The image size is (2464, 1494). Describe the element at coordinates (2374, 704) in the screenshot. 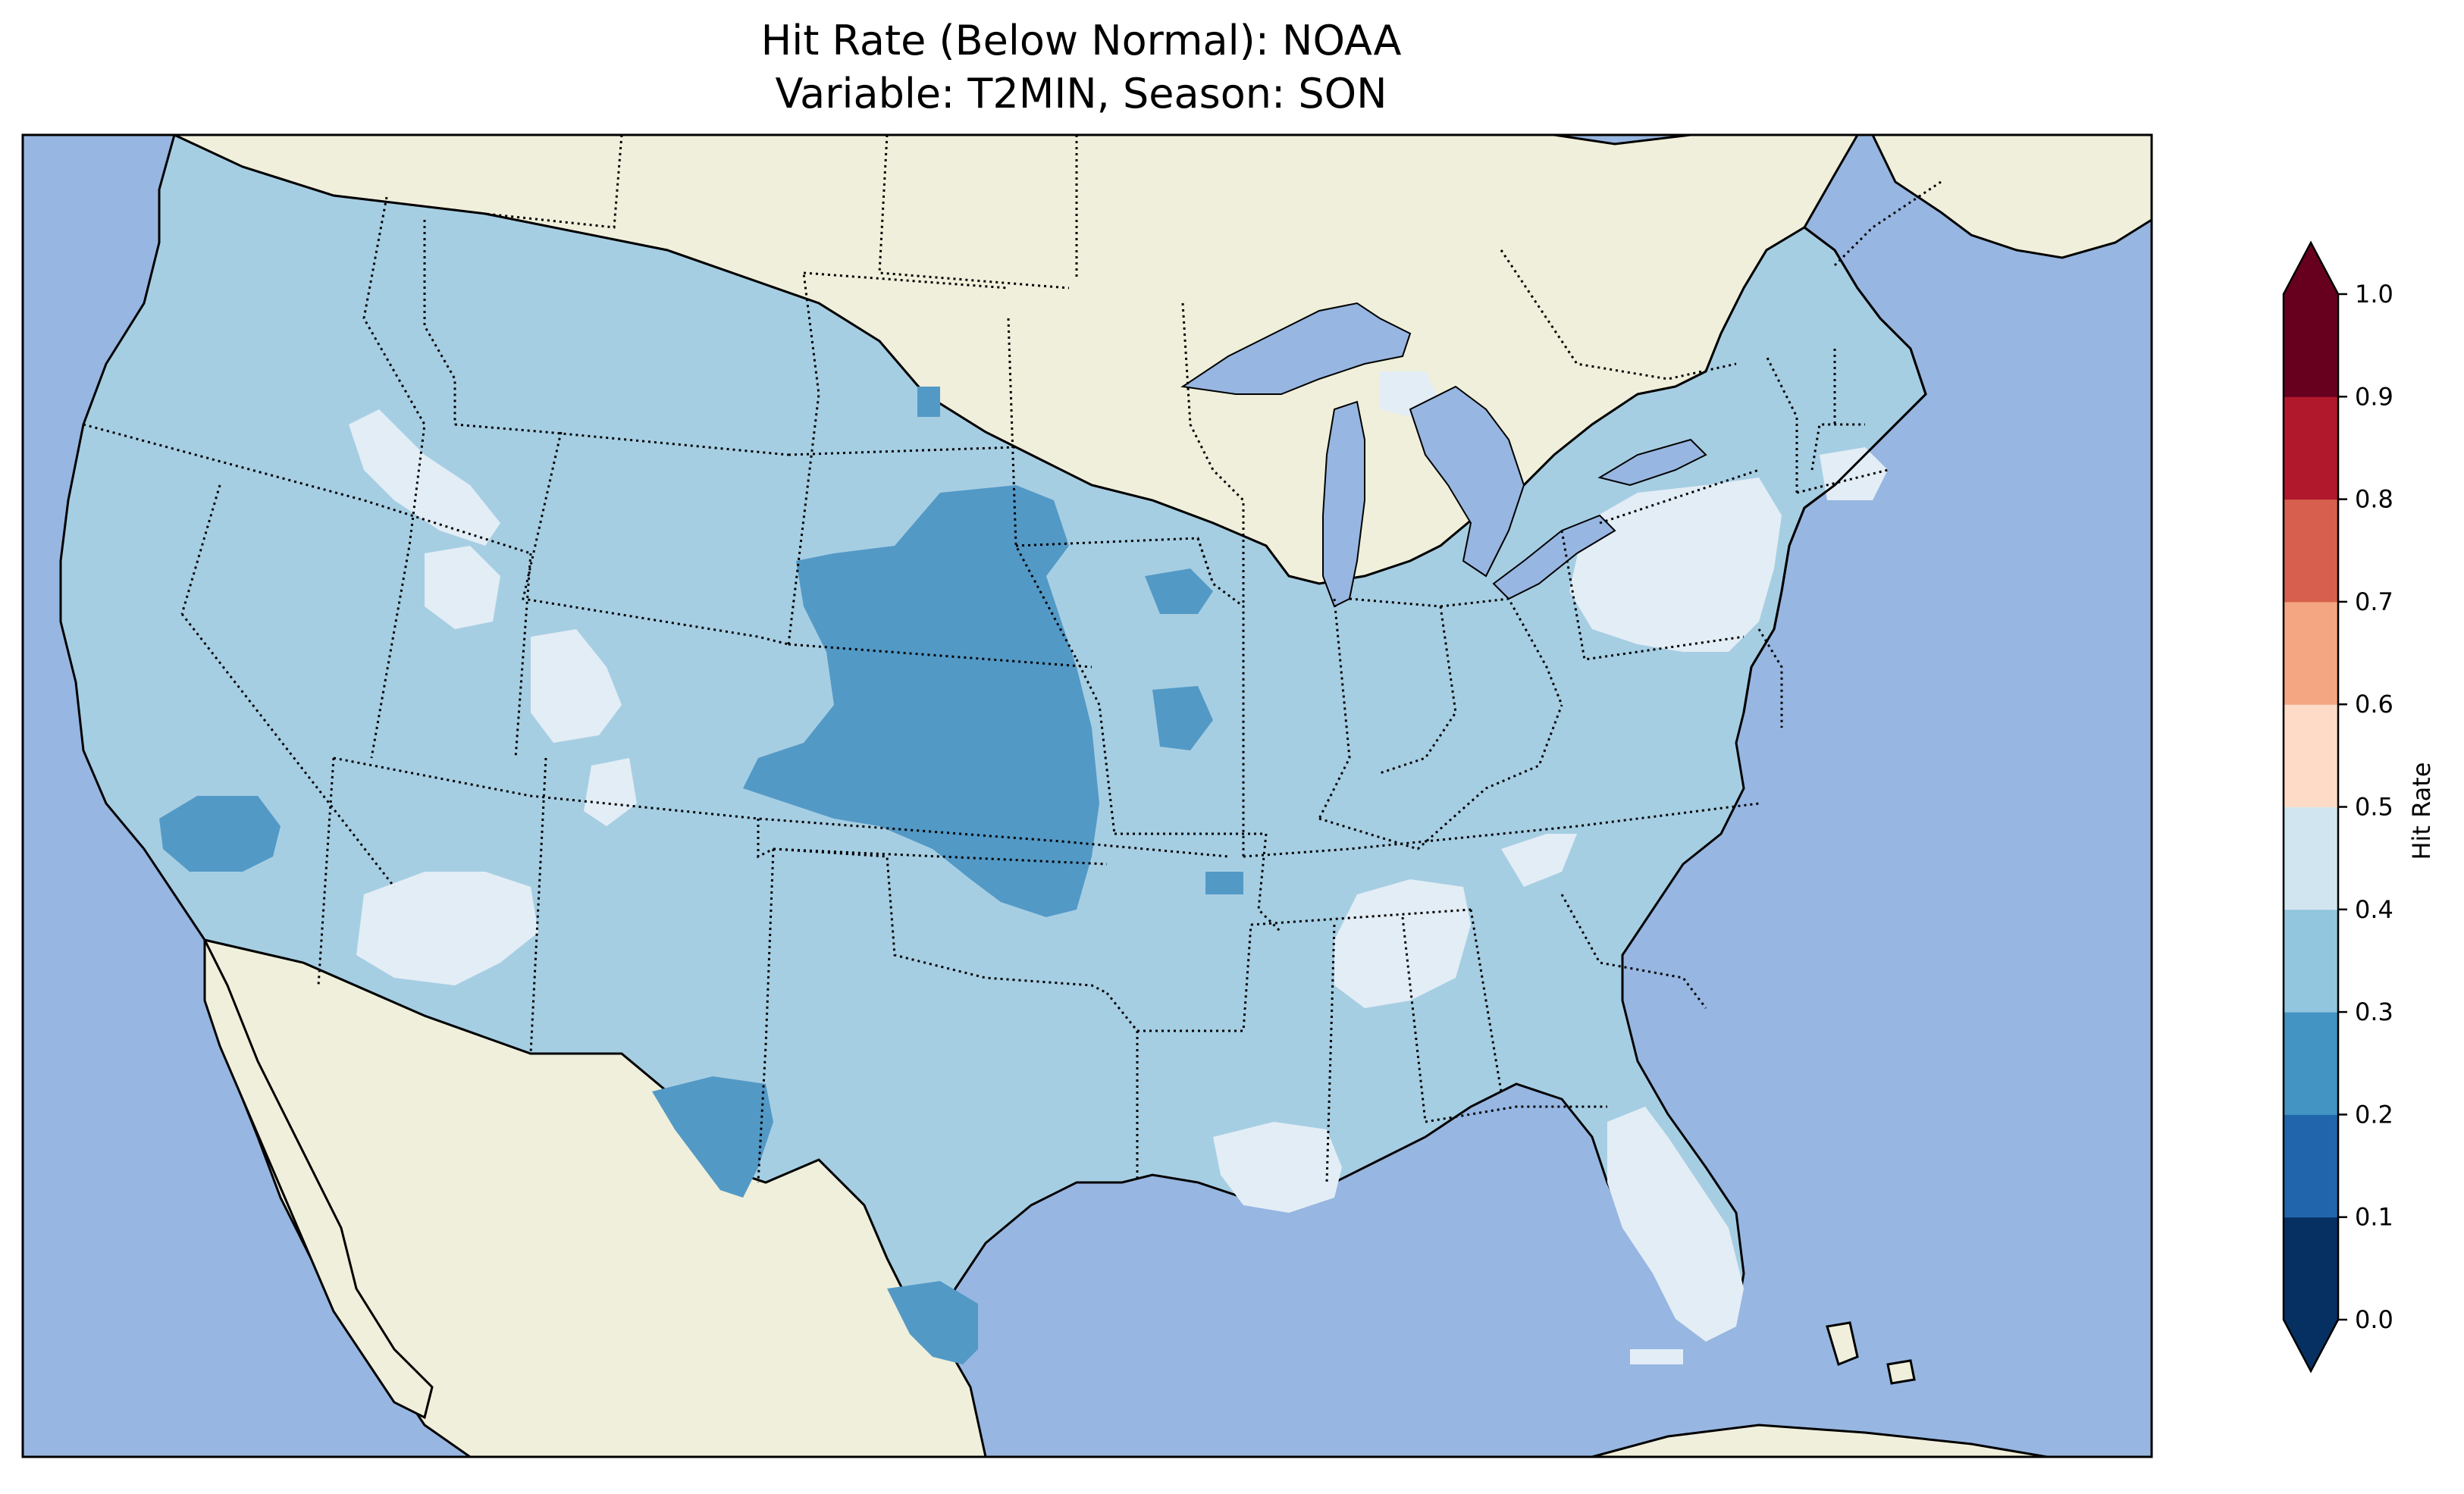

I see `colorbar-tick-label: 0.6` at that location.